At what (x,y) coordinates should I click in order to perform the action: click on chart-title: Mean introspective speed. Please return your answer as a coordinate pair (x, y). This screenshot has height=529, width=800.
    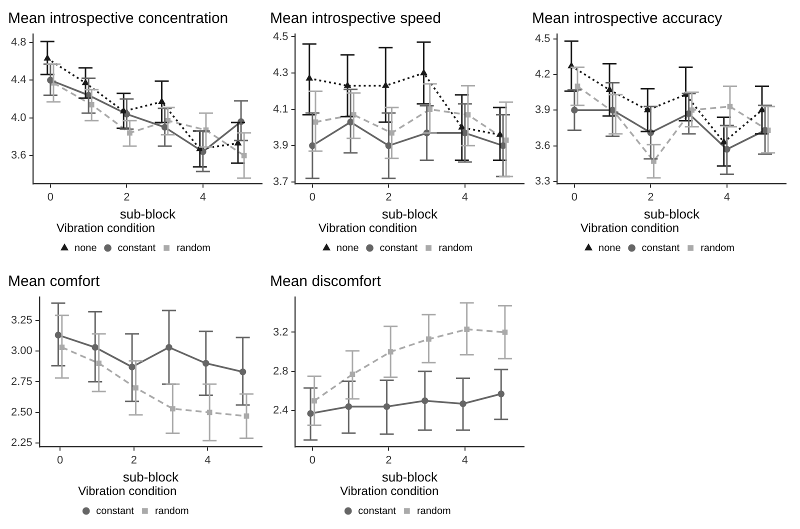
    Looking at the image, I should click on (355, 19).